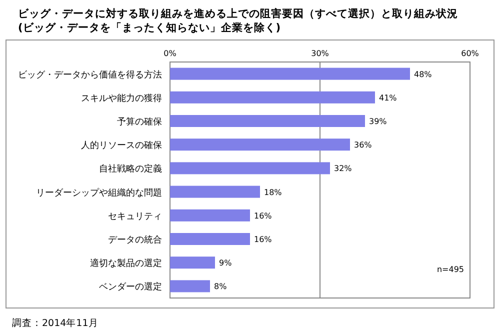 Image resolution: width=500 pixels, height=334 pixels. I want to click on y-tick-label: スキルや能力の獲得, so click(121, 98).